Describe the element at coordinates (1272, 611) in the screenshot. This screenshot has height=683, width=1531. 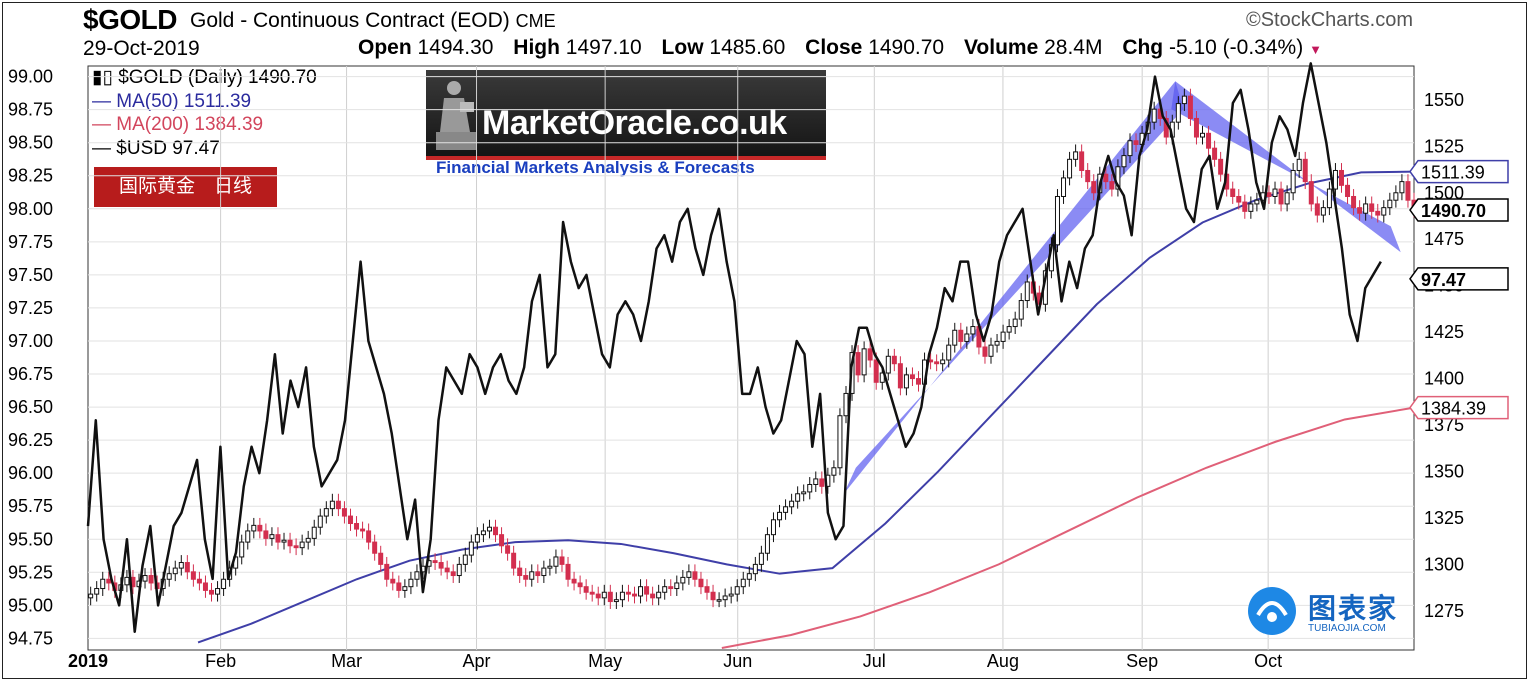
I see `watermark-logo-icon` at that location.